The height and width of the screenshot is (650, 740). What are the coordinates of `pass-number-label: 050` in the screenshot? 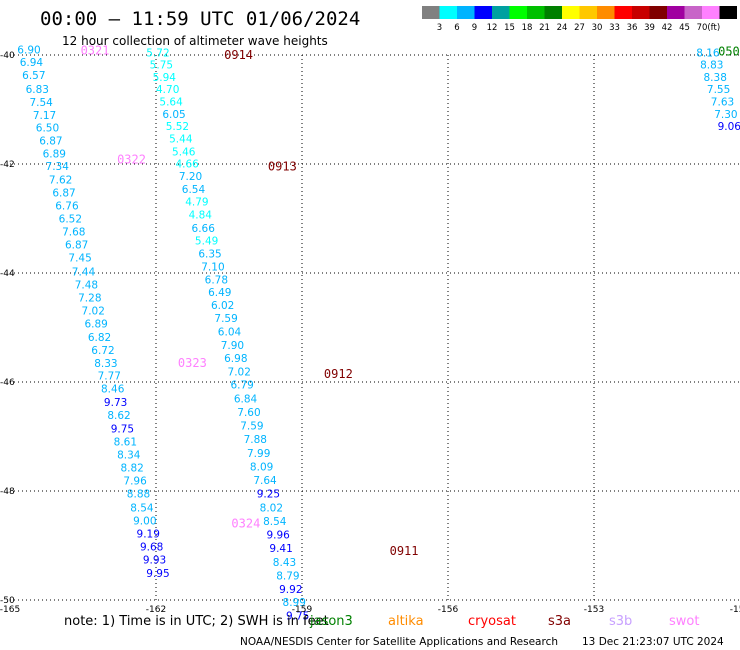 It's located at (729, 52).